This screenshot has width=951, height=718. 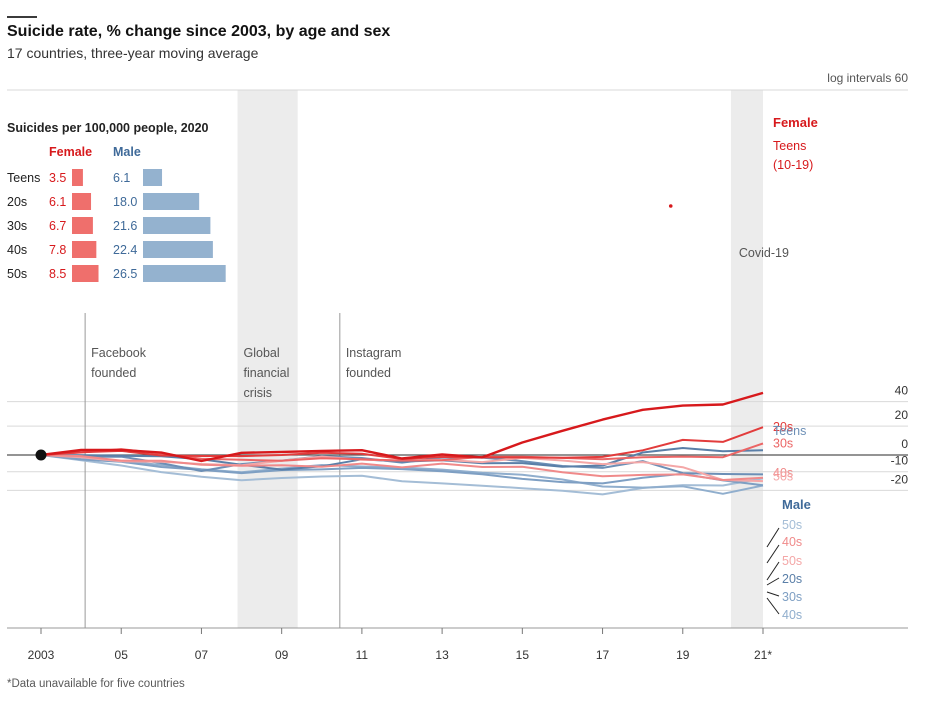 What do you see at coordinates (96, 684) in the screenshot?
I see `chart-footnote: *Data unavailable for five countries` at bounding box center [96, 684].